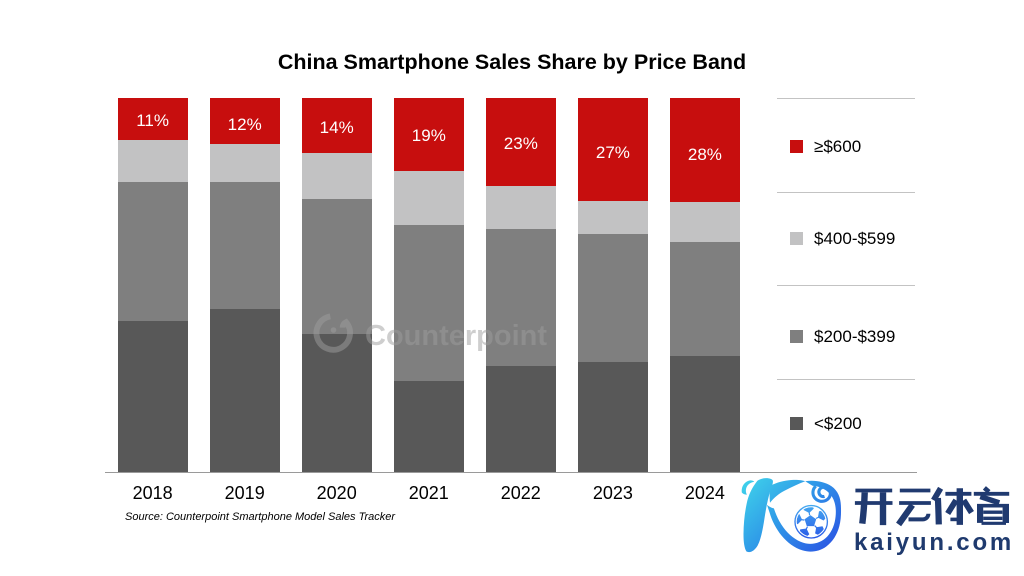 The height and width of the screenshot is (576, 1024). Describe the element at coordinates (456, 336) in the screenshot. I see `svg-text: Counterpoint` at that location.